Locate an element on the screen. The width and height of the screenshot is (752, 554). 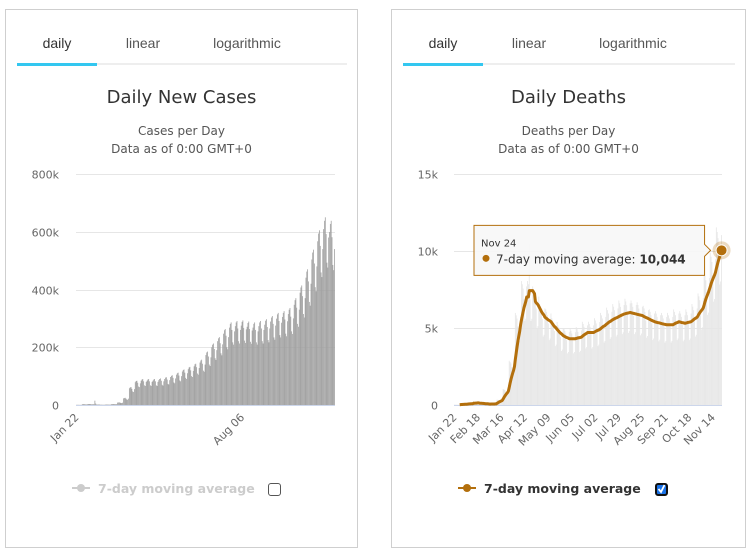
hover-point-marker is located at coordinates (721, 250).